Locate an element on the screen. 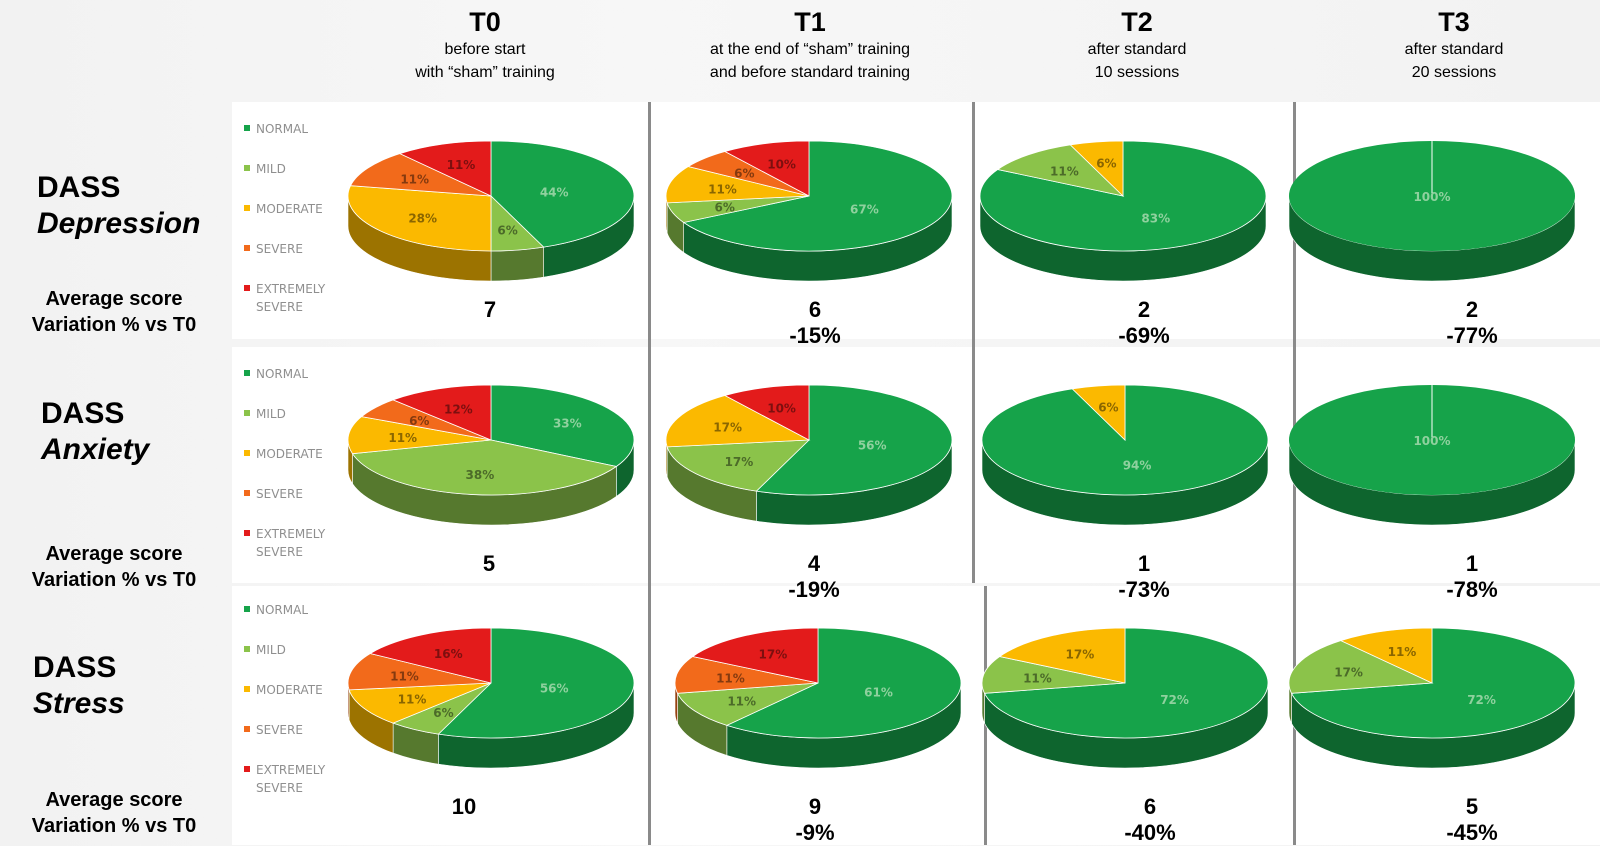  score-anxiety-t3: 1 -78% is located at coordinates (1472, 577).